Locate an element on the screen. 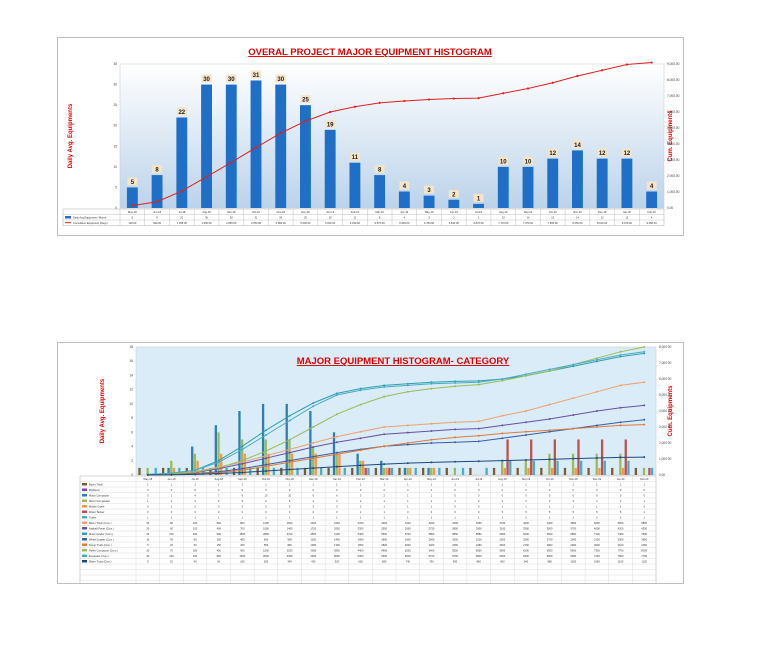  table-cell: 5880 is located at coordinates (479, 534).